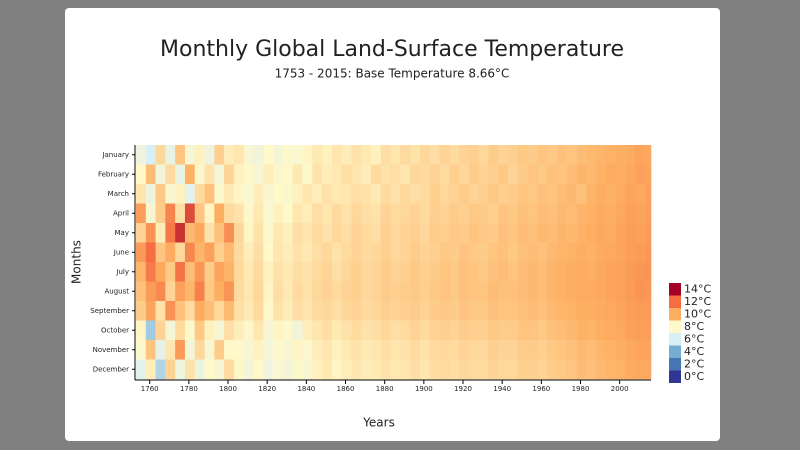 The image size is (800, 450). Describe the element at coordinates (122, 233) in the screenshot. I see `y-tick-label: May` at that location.